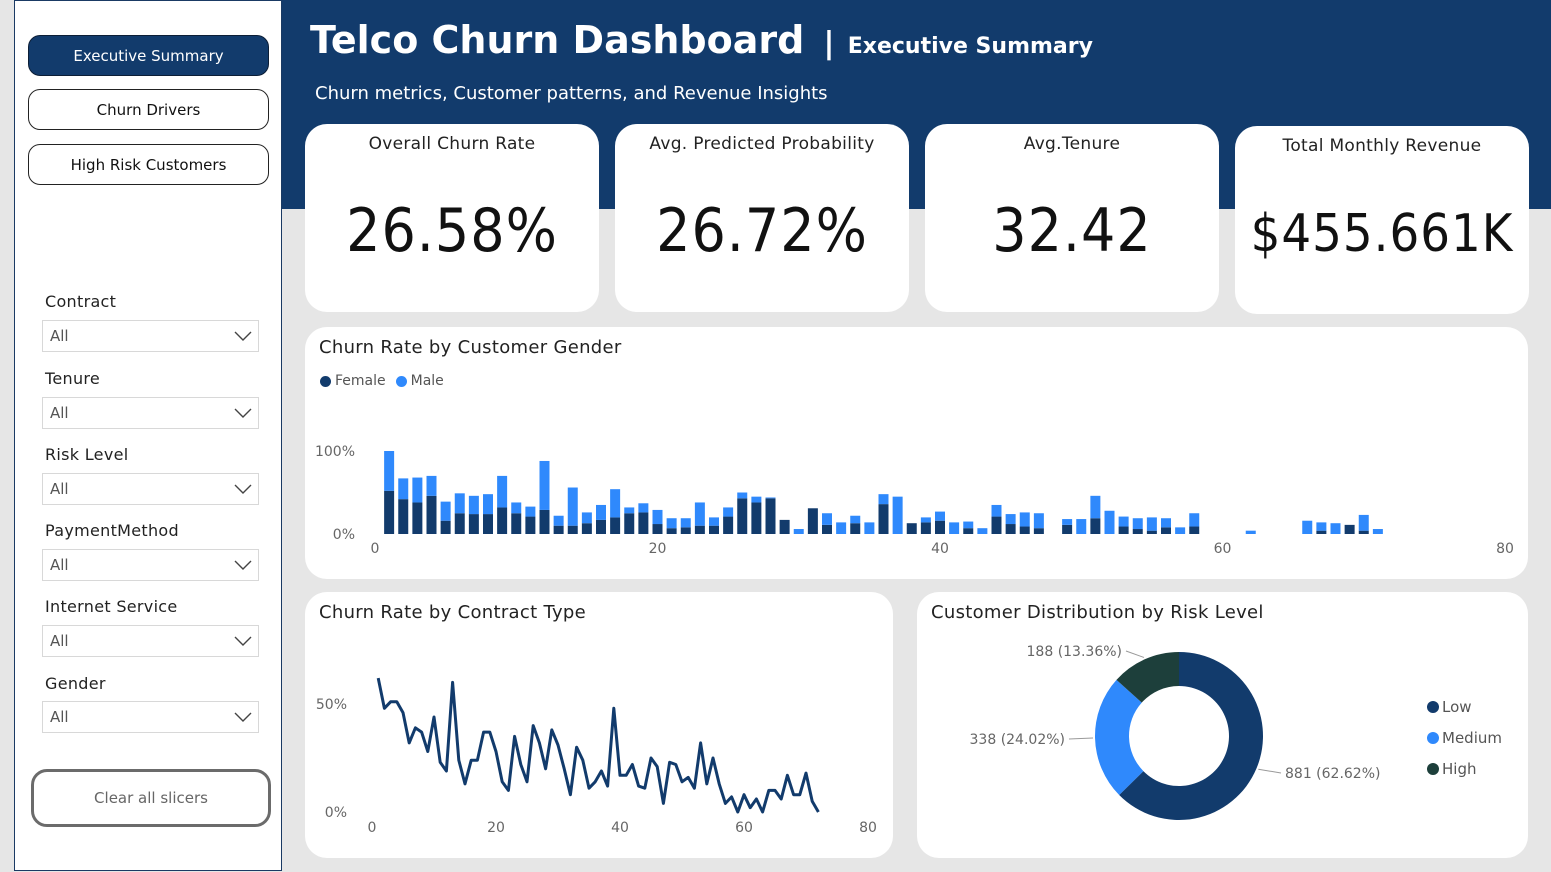 Image resolution: width=1551 pixels, height=872 pixels. I want to click on x-tick-label: 20, so click(658, 549).